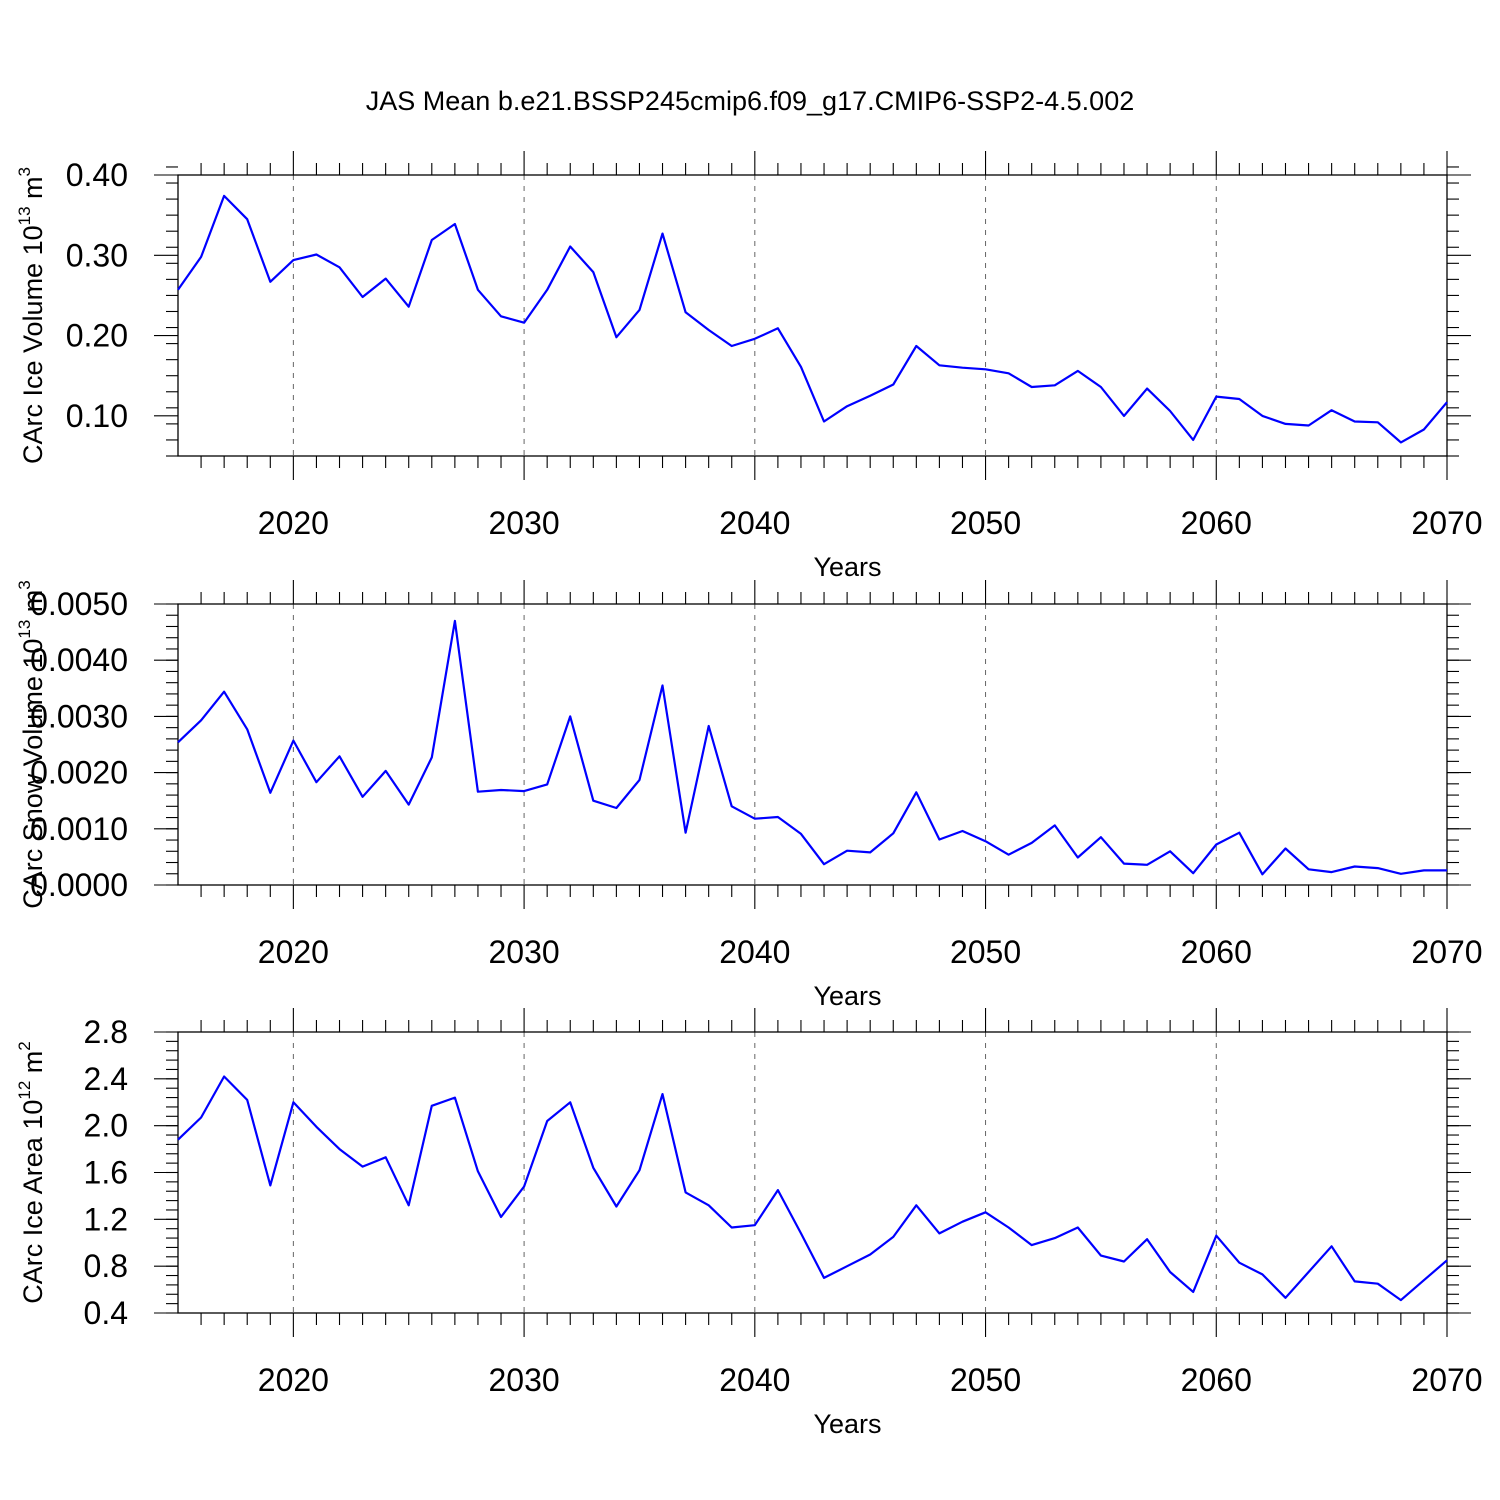 The height and width of the screenshot is (1500, 1500). What do you see at coordinates (97, 175) in the screenshot?
I see `y-tick-label: 0.40` at bounding box center [97, 175].